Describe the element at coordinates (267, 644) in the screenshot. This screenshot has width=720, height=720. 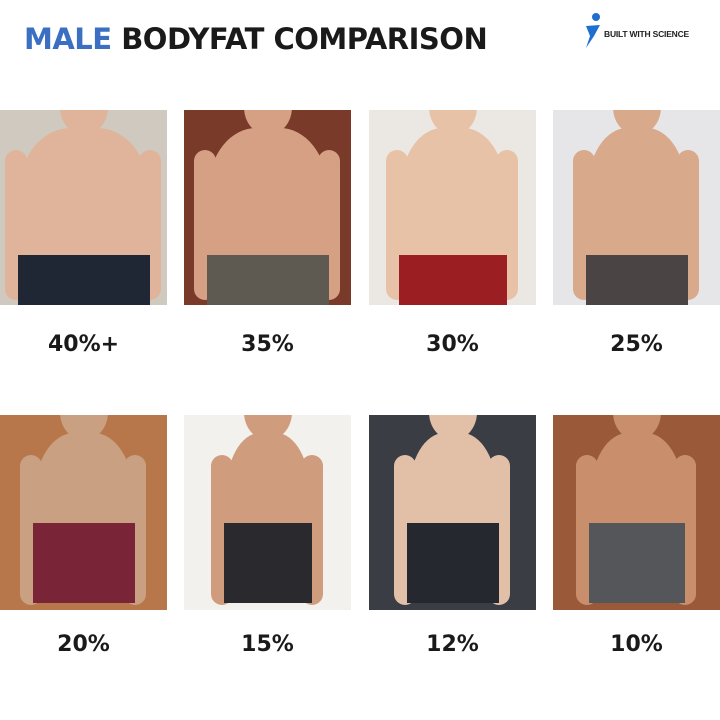
I see `bodyfat-label: 15%` at that location.